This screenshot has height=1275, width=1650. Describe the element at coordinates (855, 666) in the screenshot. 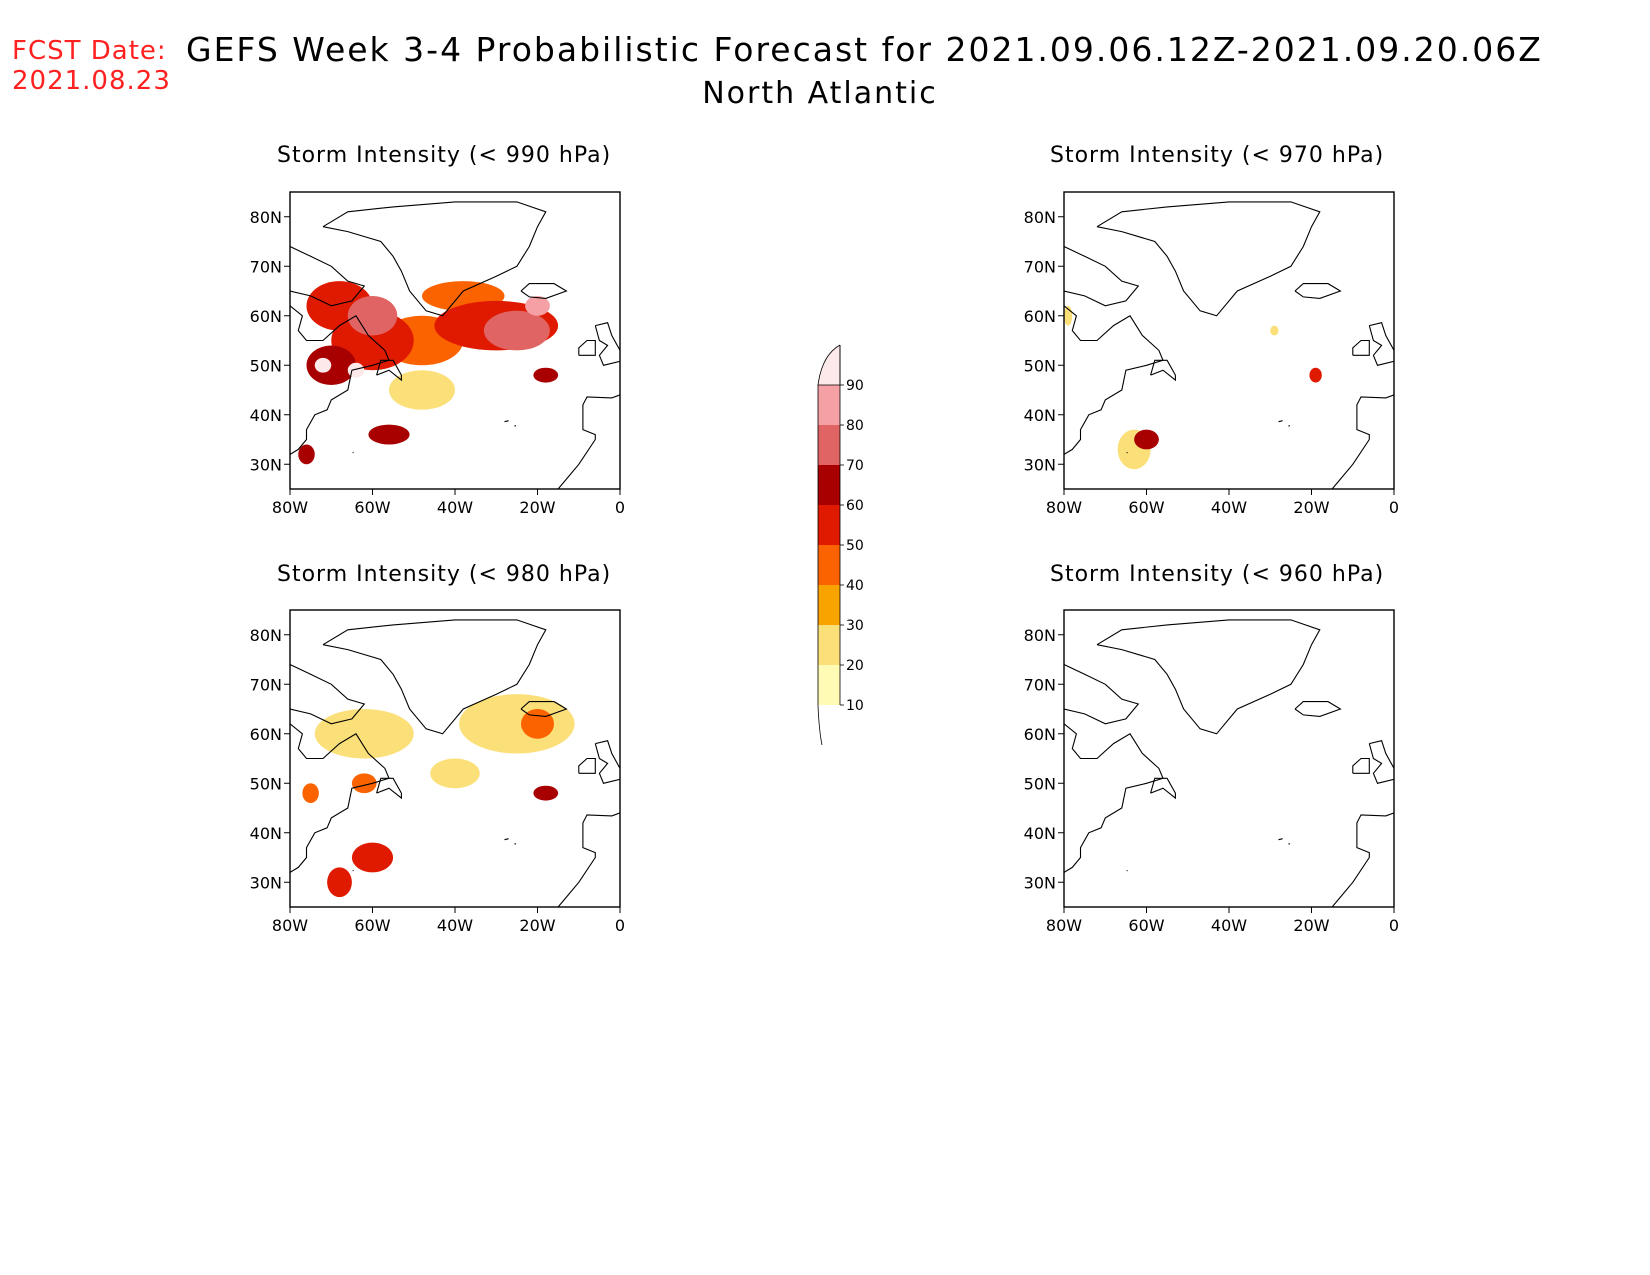

I see `legend-tick-label: 20` at that location.